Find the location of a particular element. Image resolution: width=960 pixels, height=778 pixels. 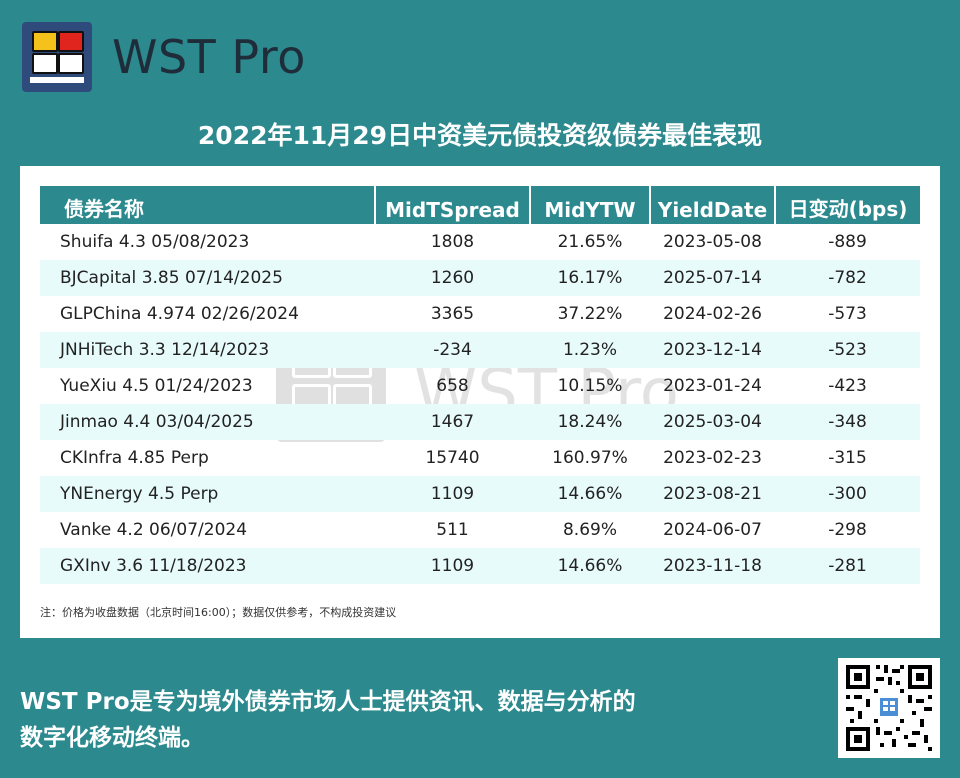

mid-t-spread-cell: 1260 is located at coordinates (452, 278).